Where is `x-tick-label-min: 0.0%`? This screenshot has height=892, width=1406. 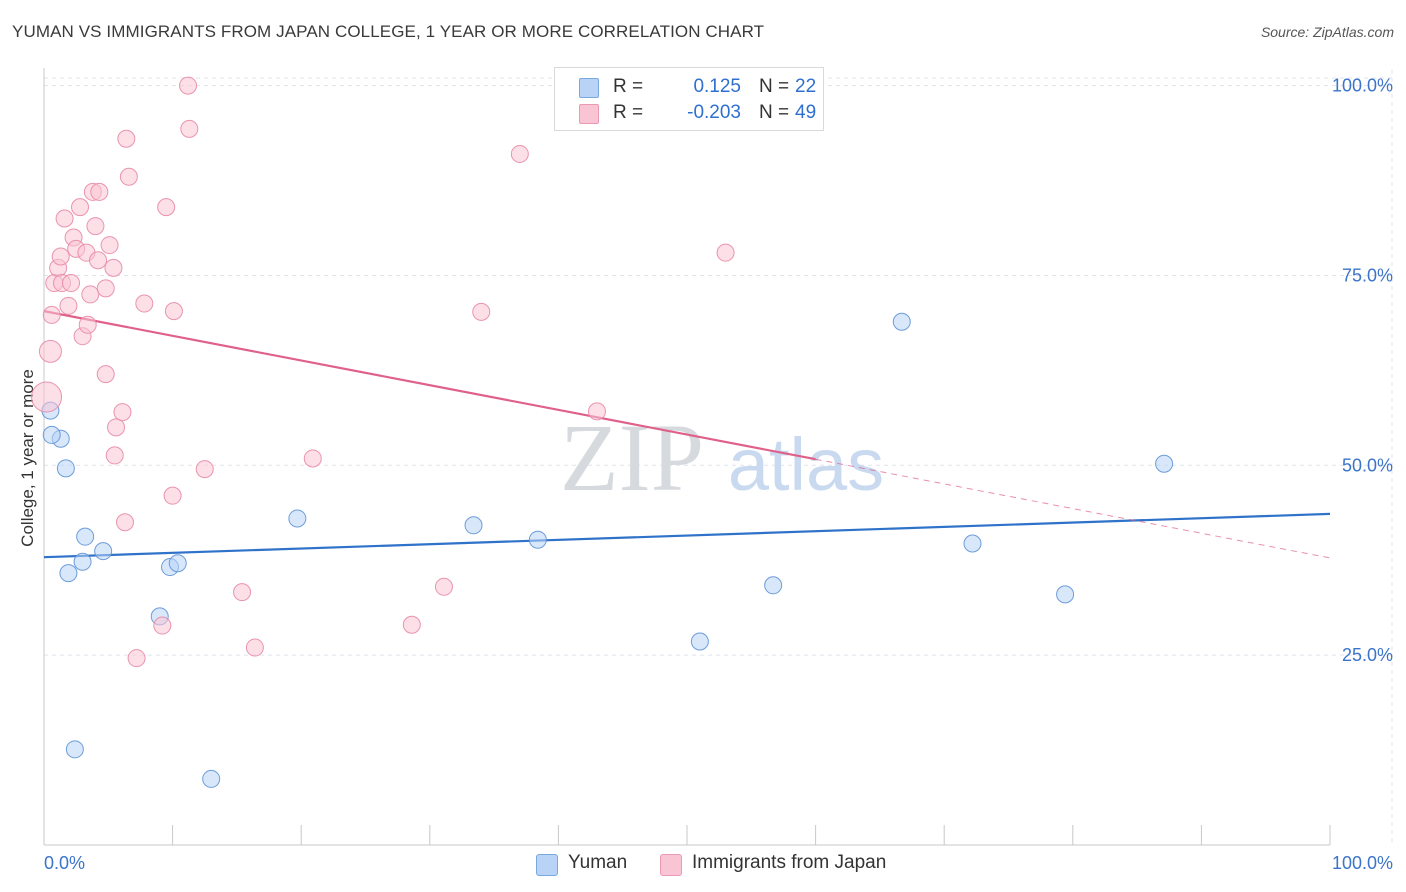
x-tick-label-min: 0.0% is located at coordinates (64, 863).